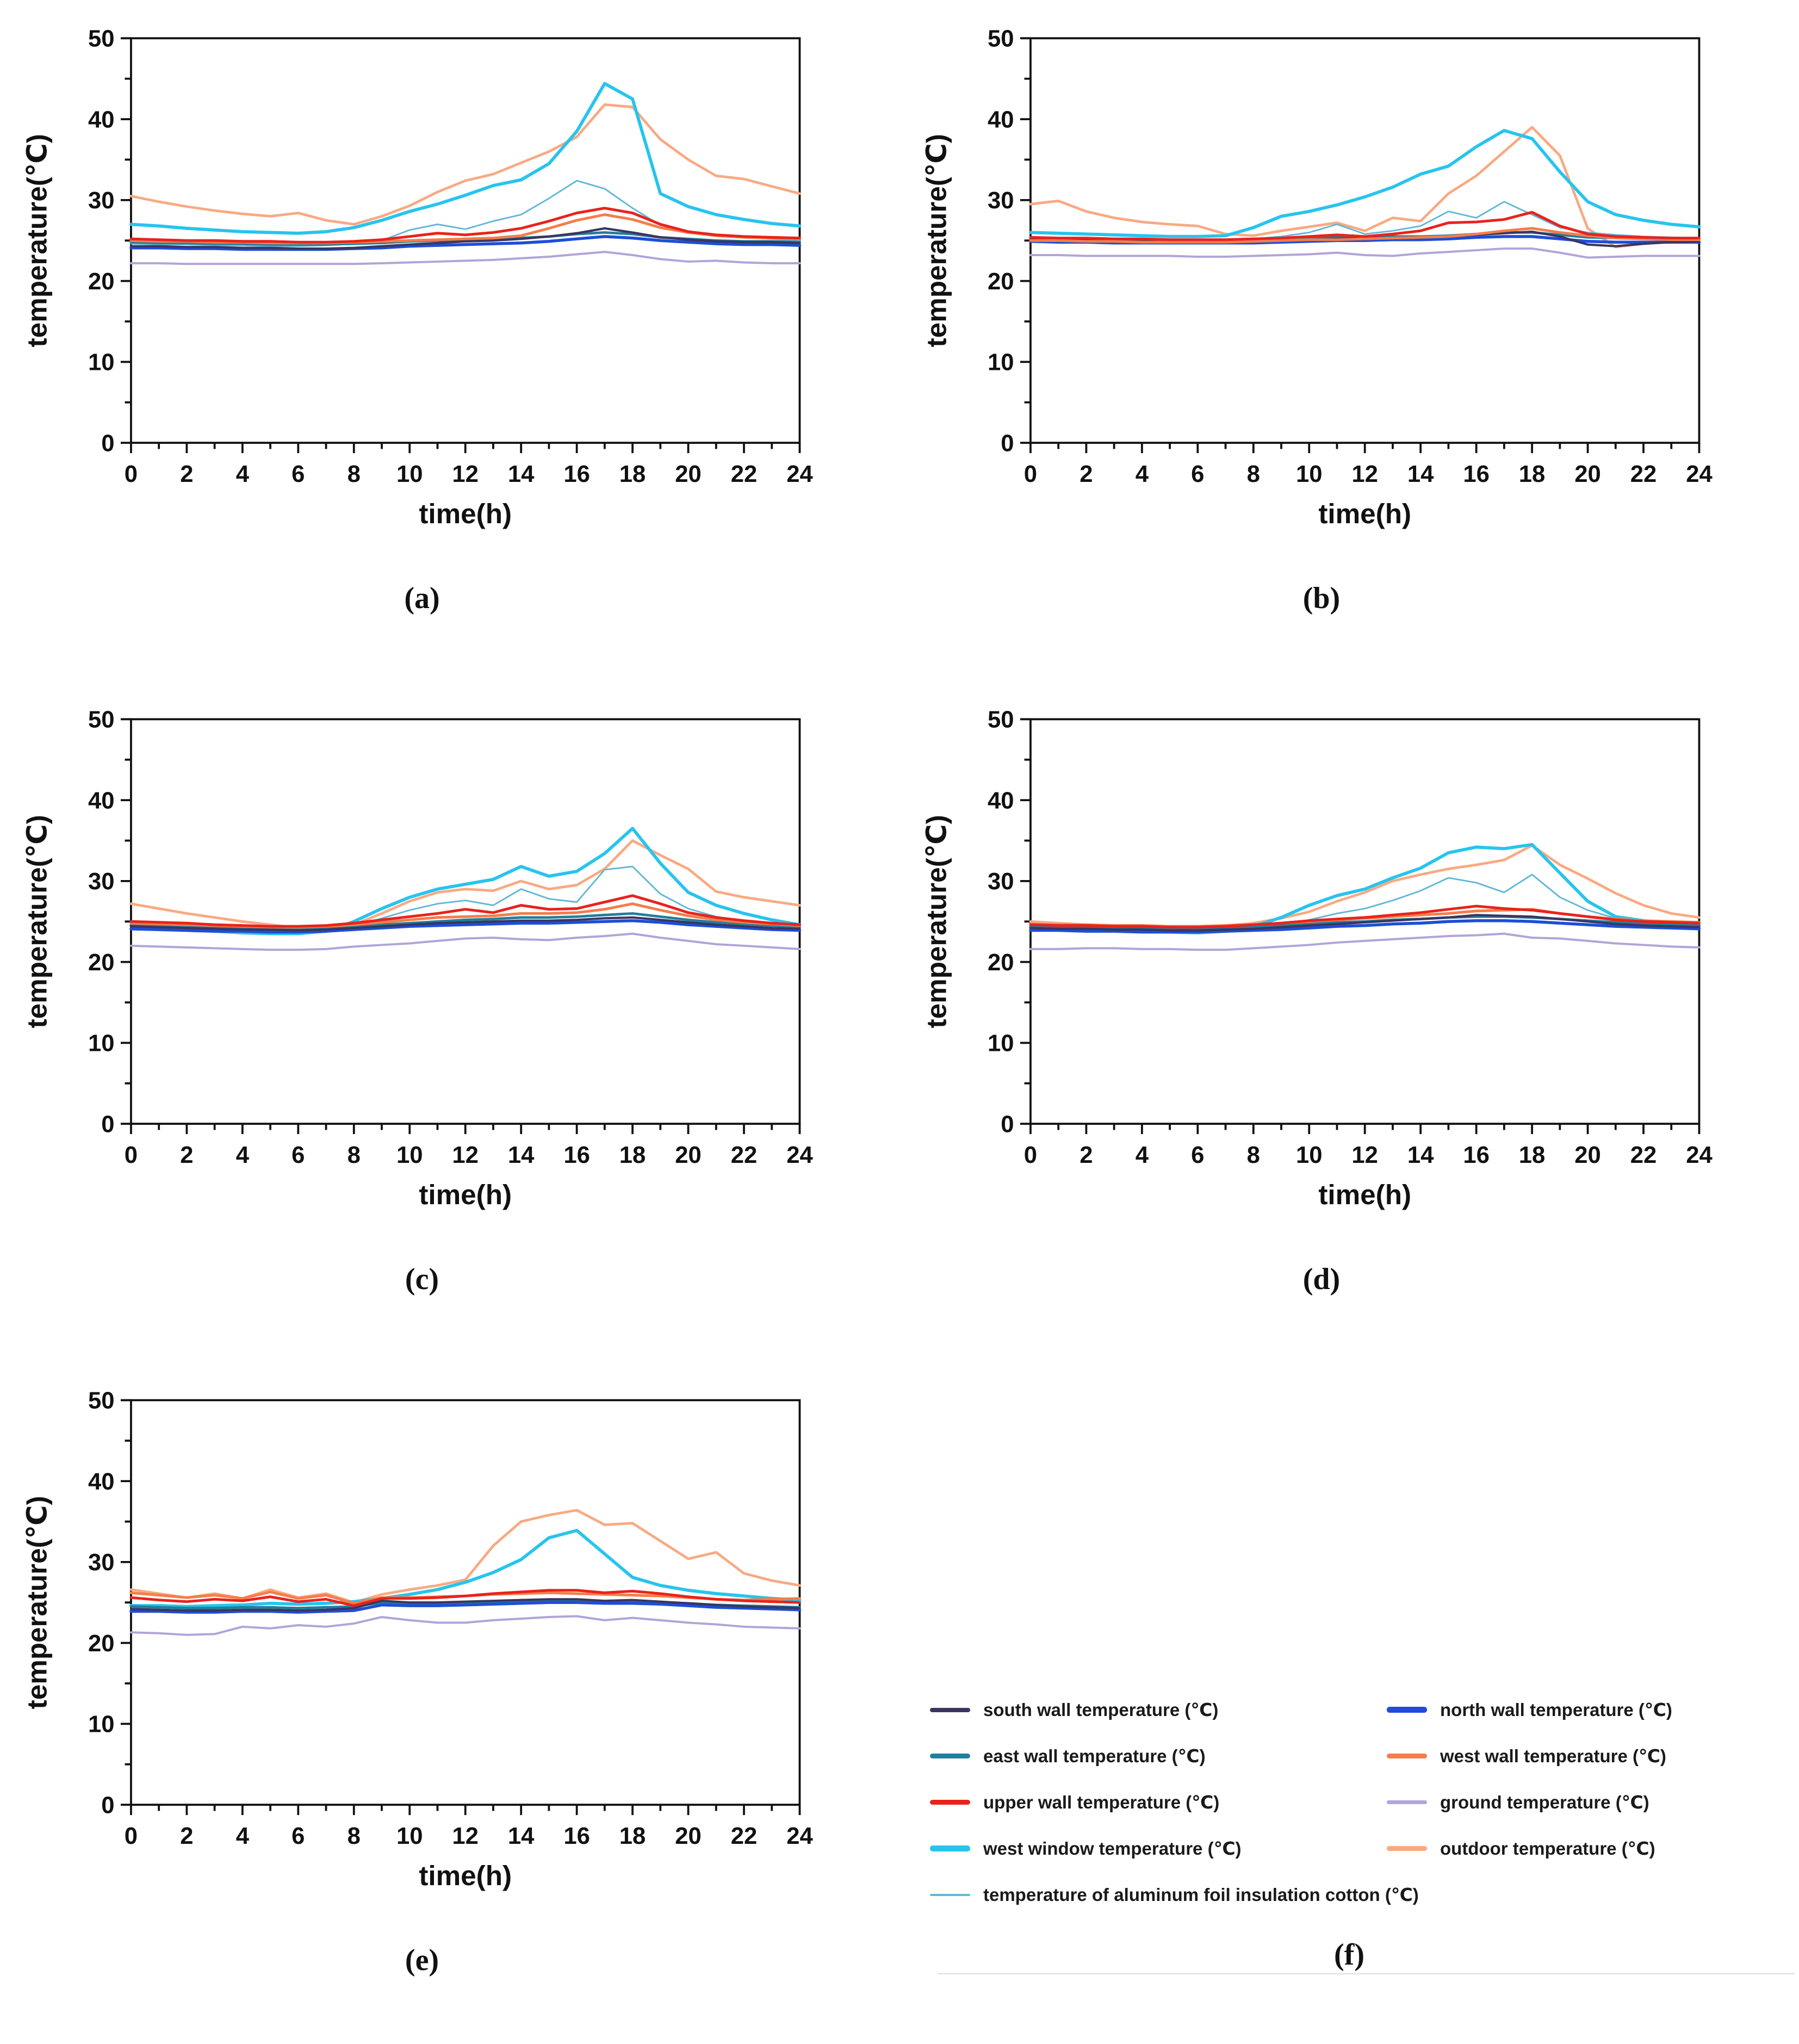 The height and width of the screenshot is (2044, 1799). I want to click on legend-entry-east: east wall temperature (℃), so click(1158, 1756).